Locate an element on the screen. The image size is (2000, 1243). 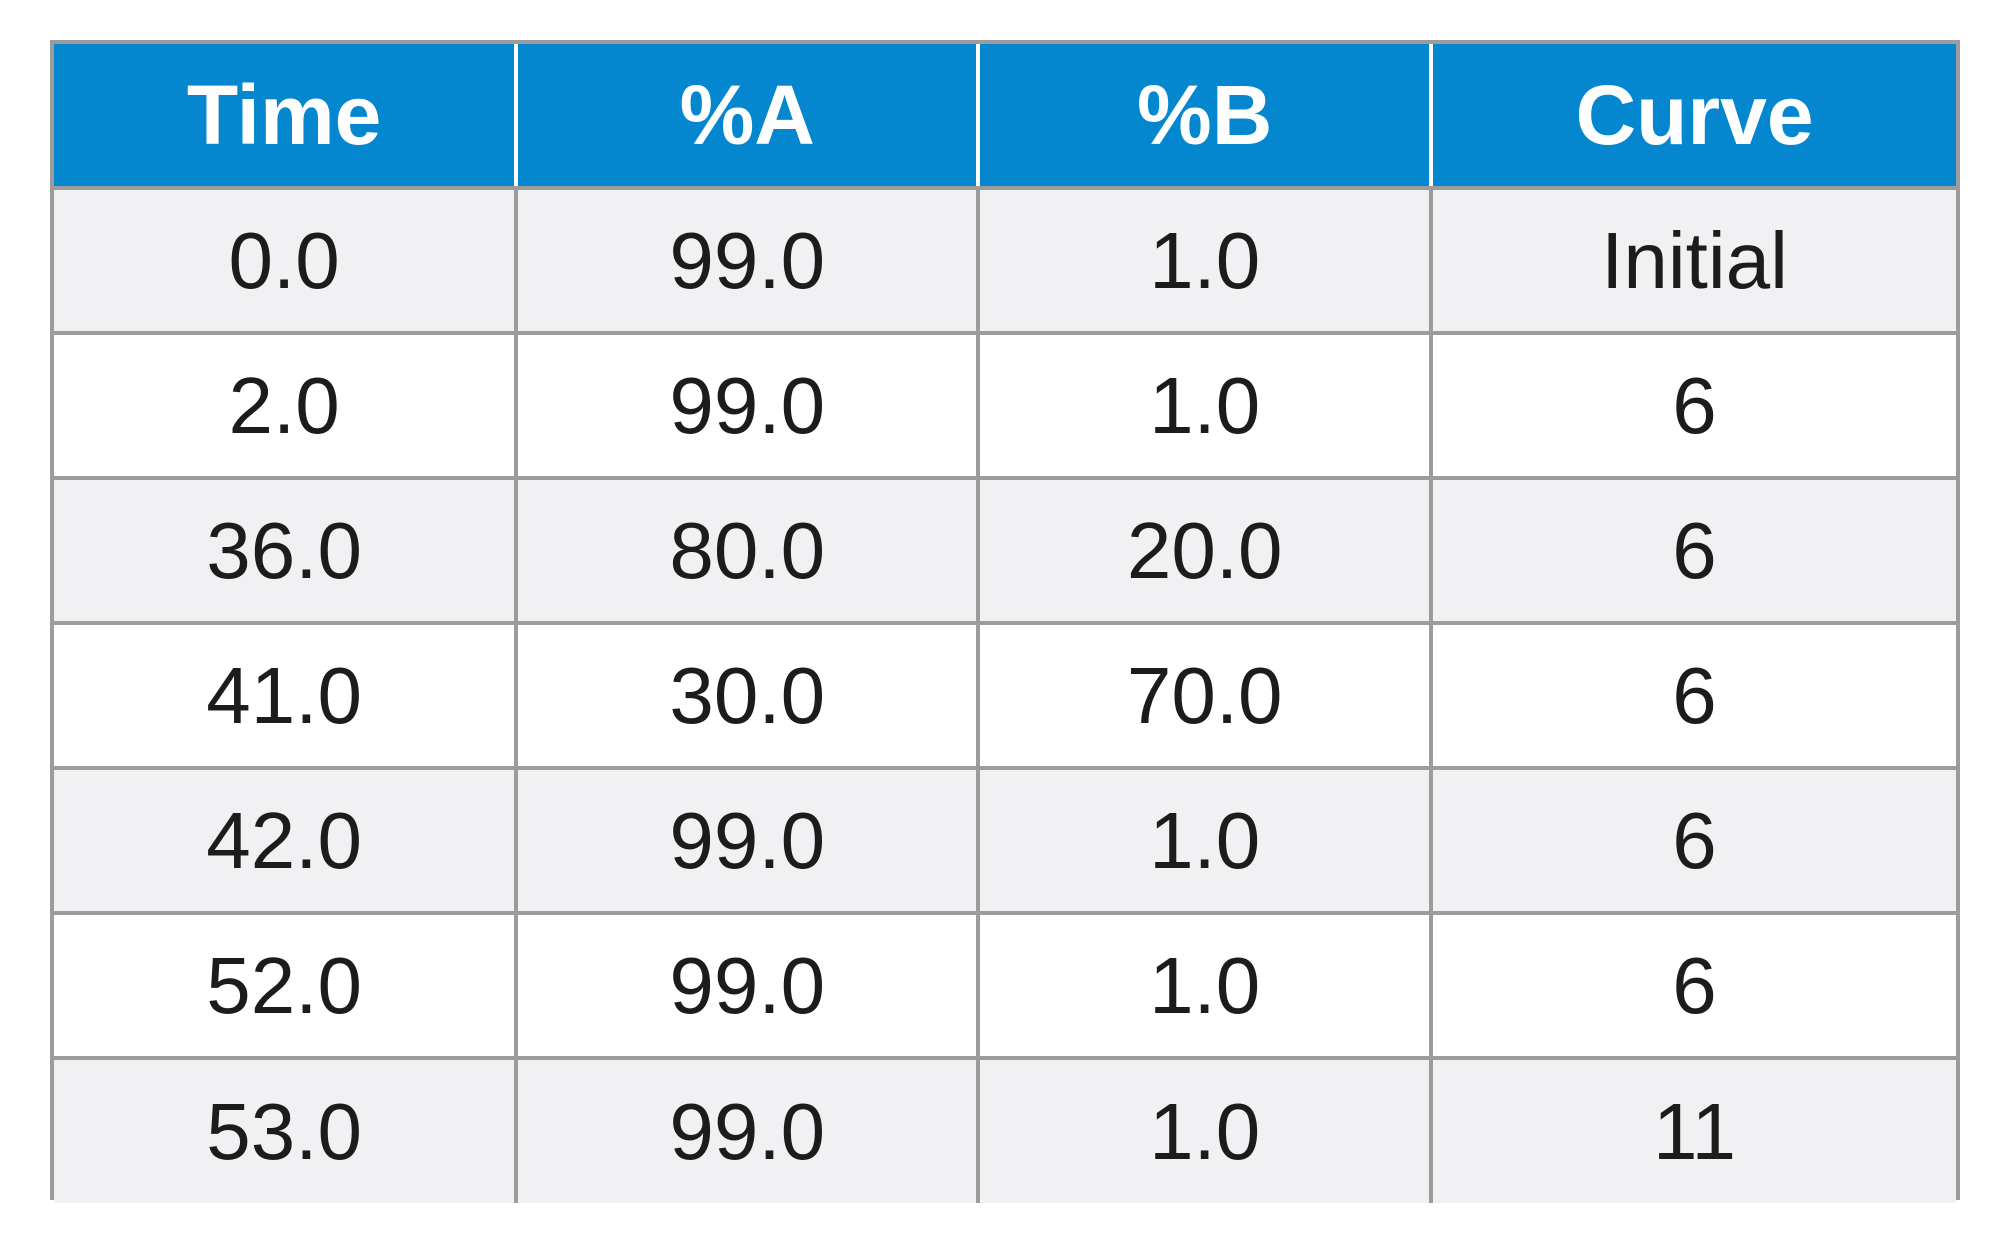
header-percent-a: %A is located at coordinates (746, 117).